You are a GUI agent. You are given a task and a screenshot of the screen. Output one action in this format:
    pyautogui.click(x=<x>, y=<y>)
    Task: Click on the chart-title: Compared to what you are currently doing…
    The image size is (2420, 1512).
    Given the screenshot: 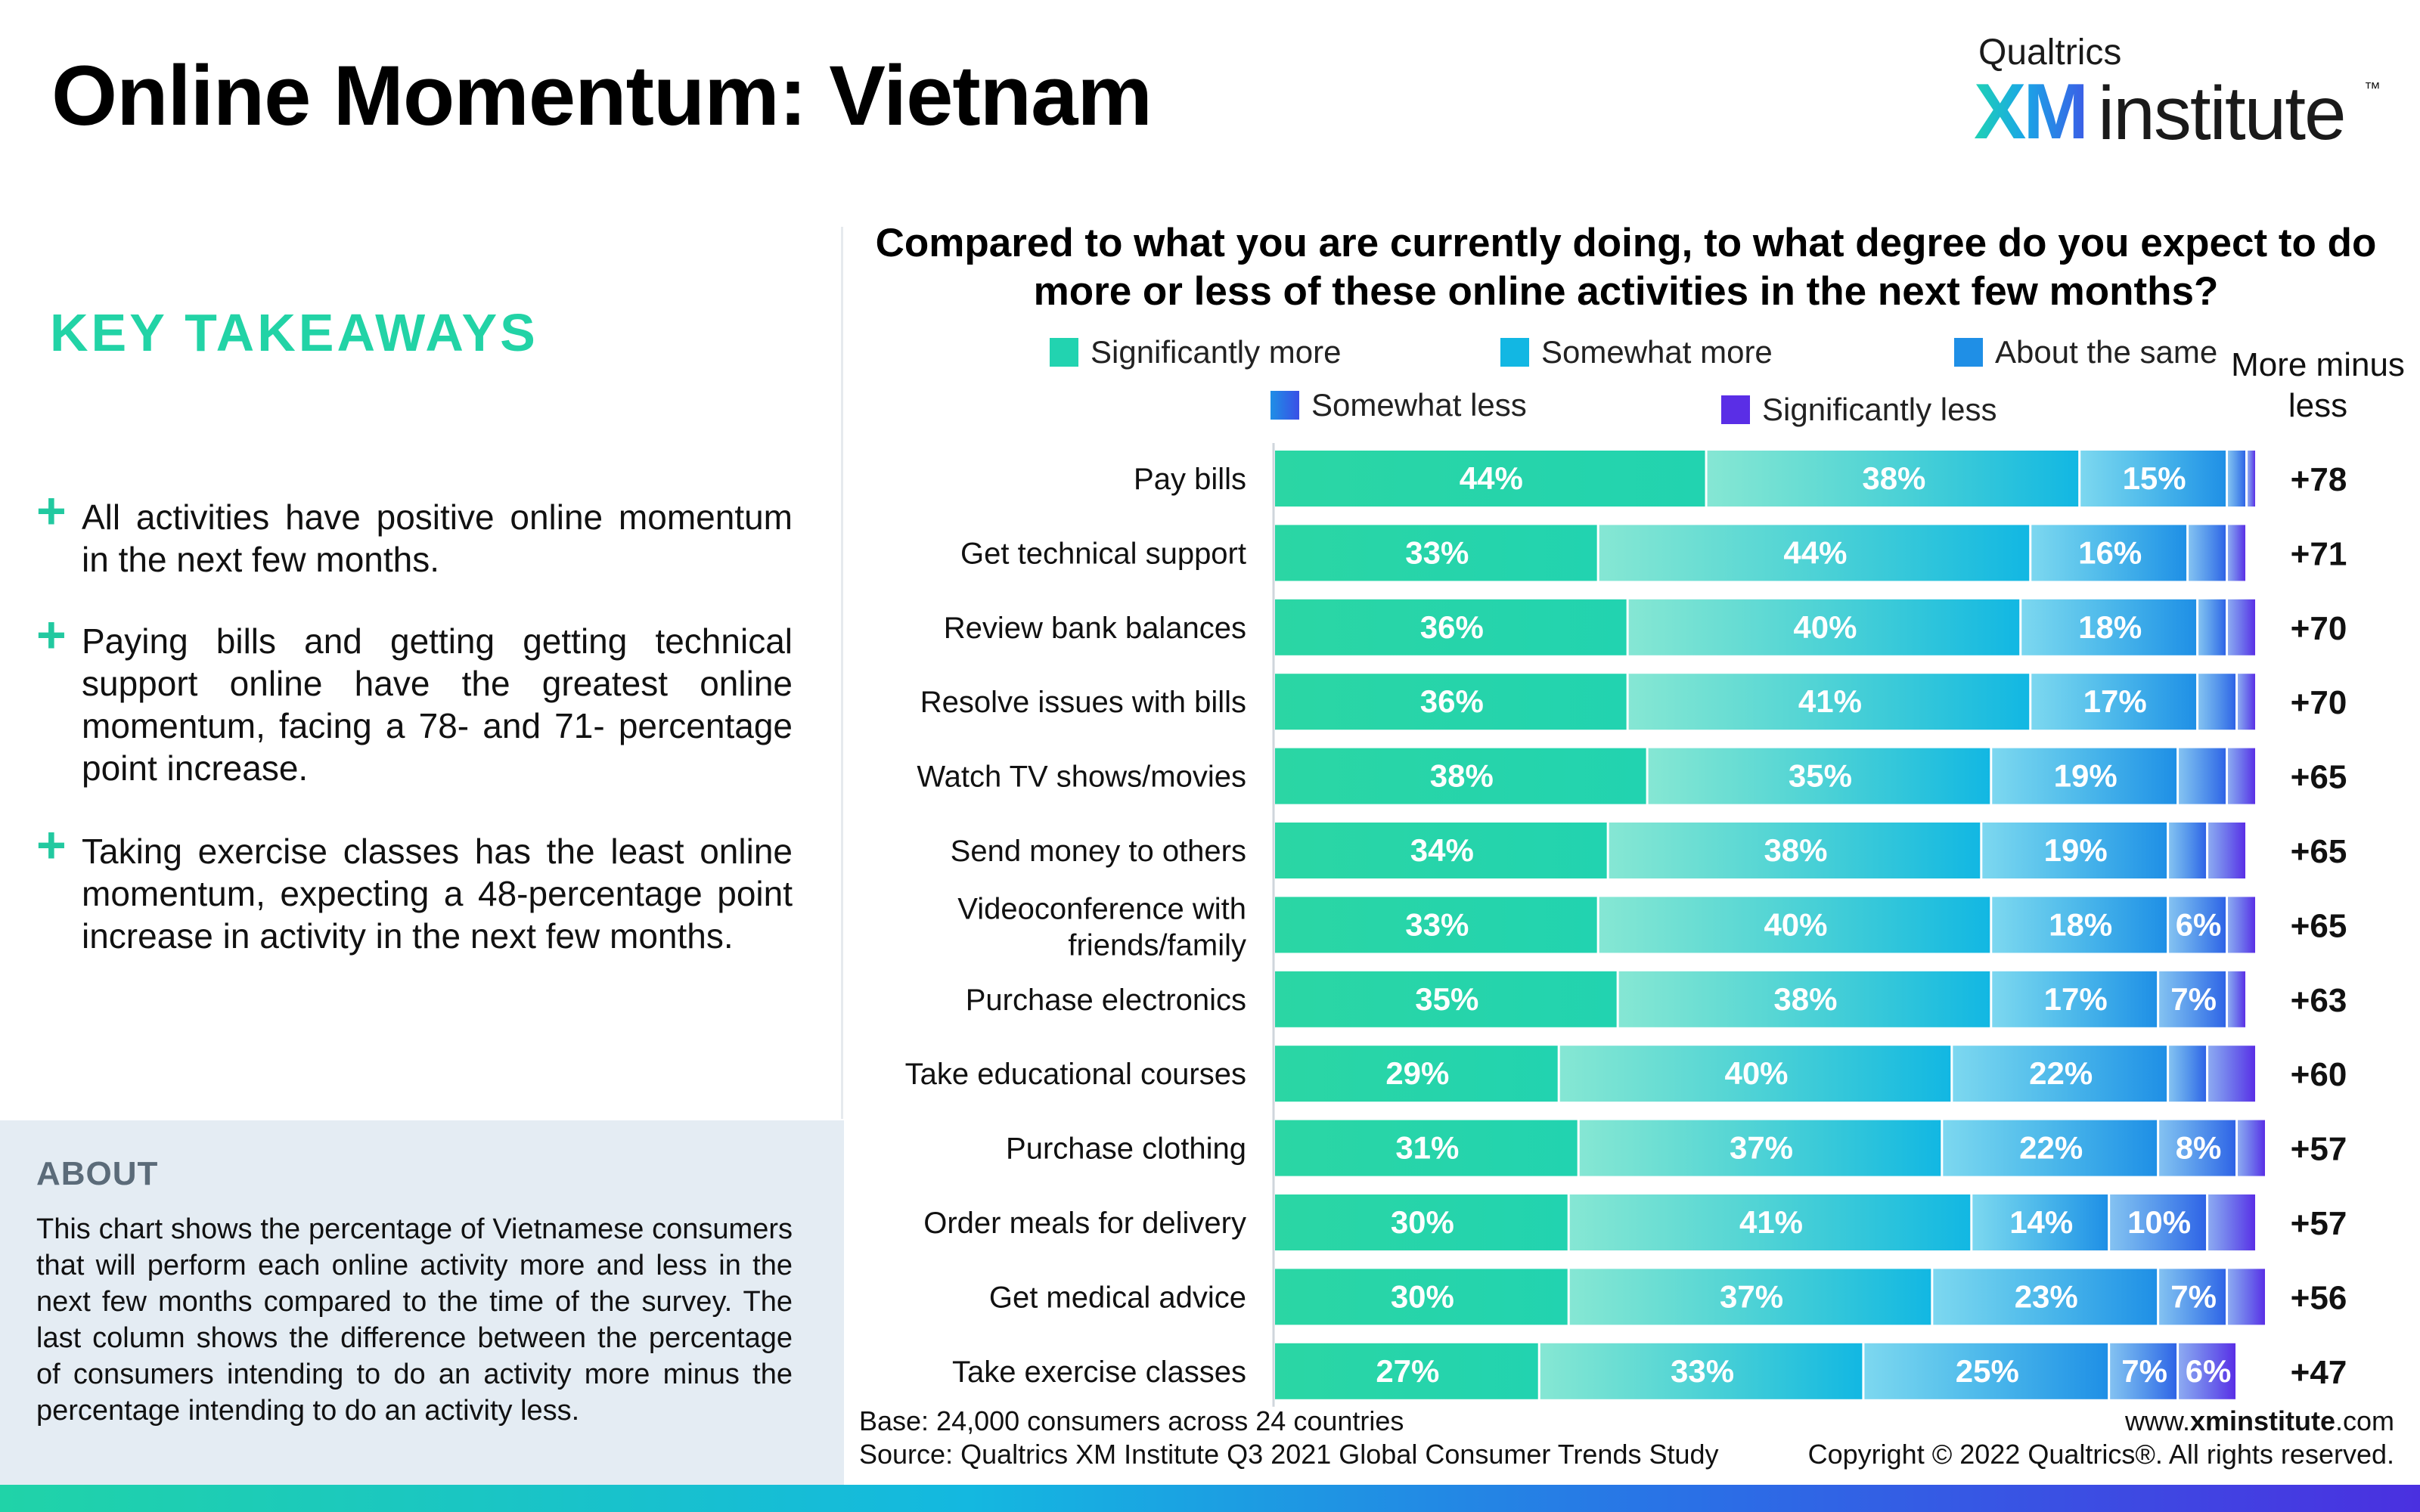 What is the action you would take?
    pyautogui.click(x=1626, y=267)
    